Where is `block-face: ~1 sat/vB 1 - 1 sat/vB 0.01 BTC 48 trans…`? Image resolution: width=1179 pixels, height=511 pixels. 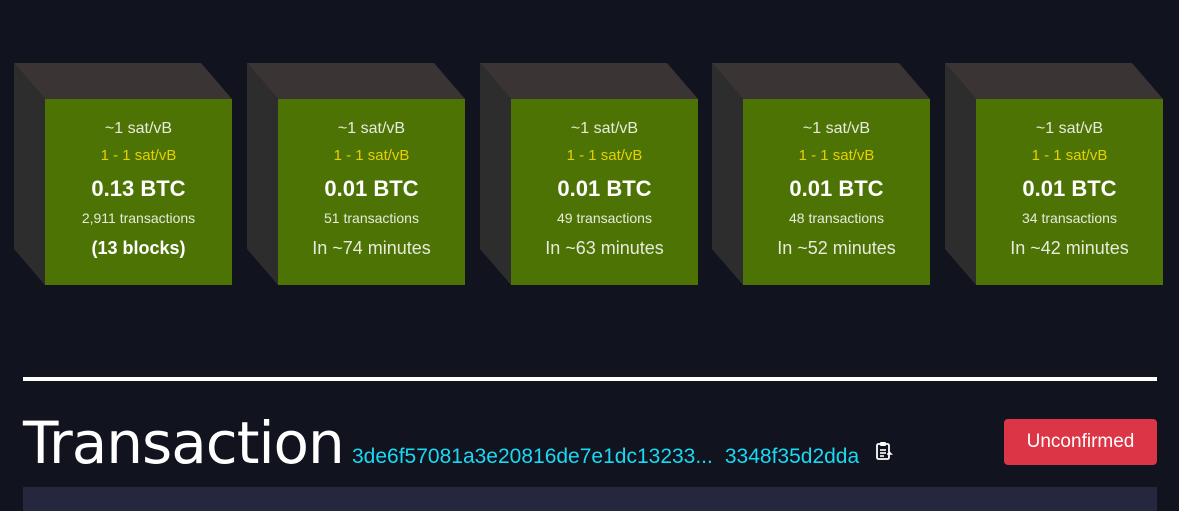
block-face: ~1 sat/vB 1 - 1 sat/vB 0.01 BTC 48 trans… is located at coordinates (836, 192).